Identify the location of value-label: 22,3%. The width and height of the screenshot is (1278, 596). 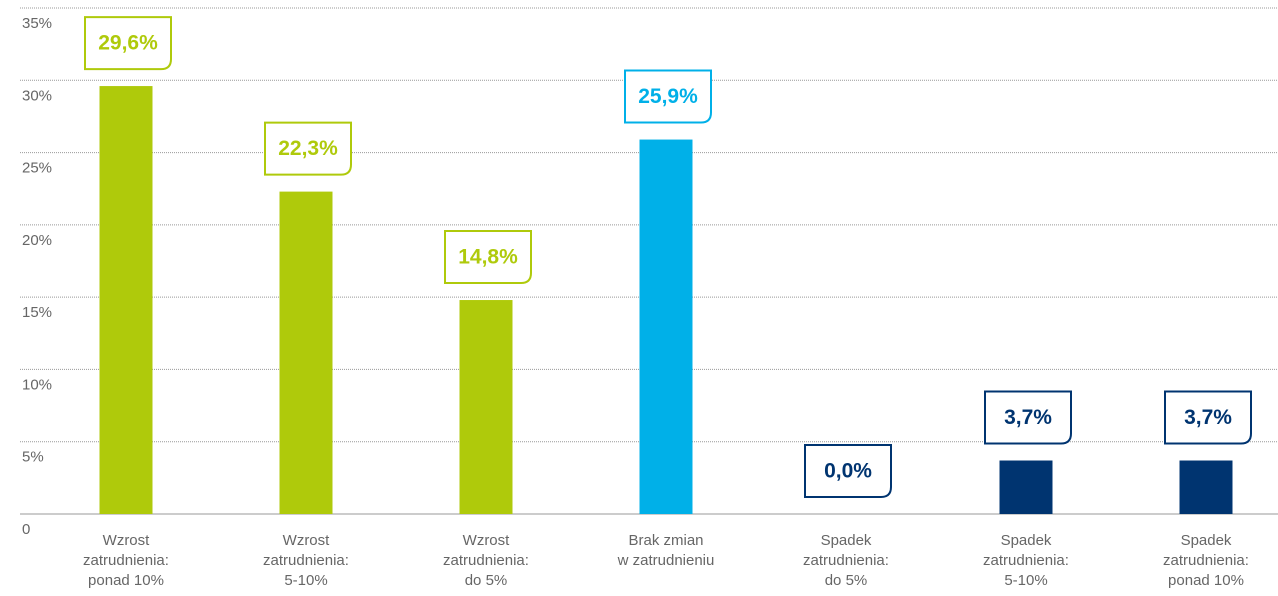
(308, 148).